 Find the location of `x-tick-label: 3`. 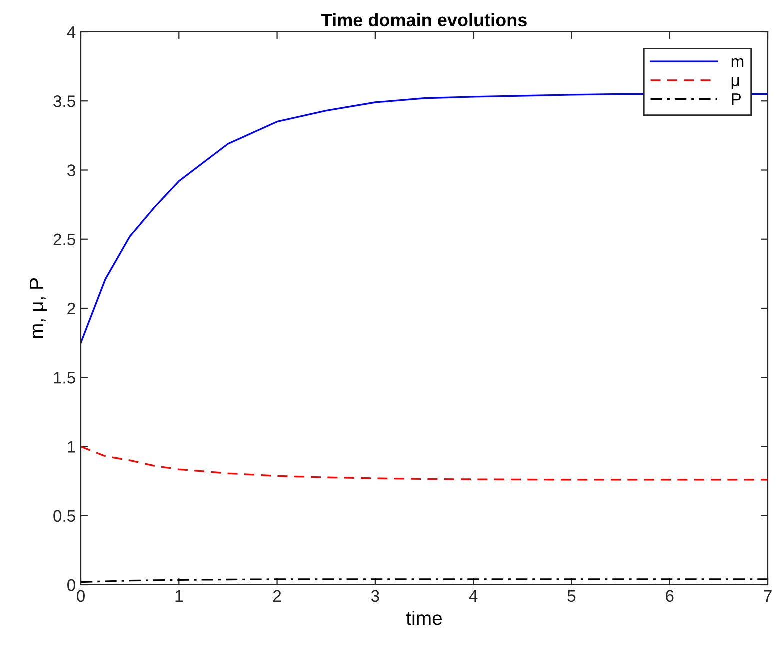

x-tick-label: 3 is located at coordinates (375, 596).